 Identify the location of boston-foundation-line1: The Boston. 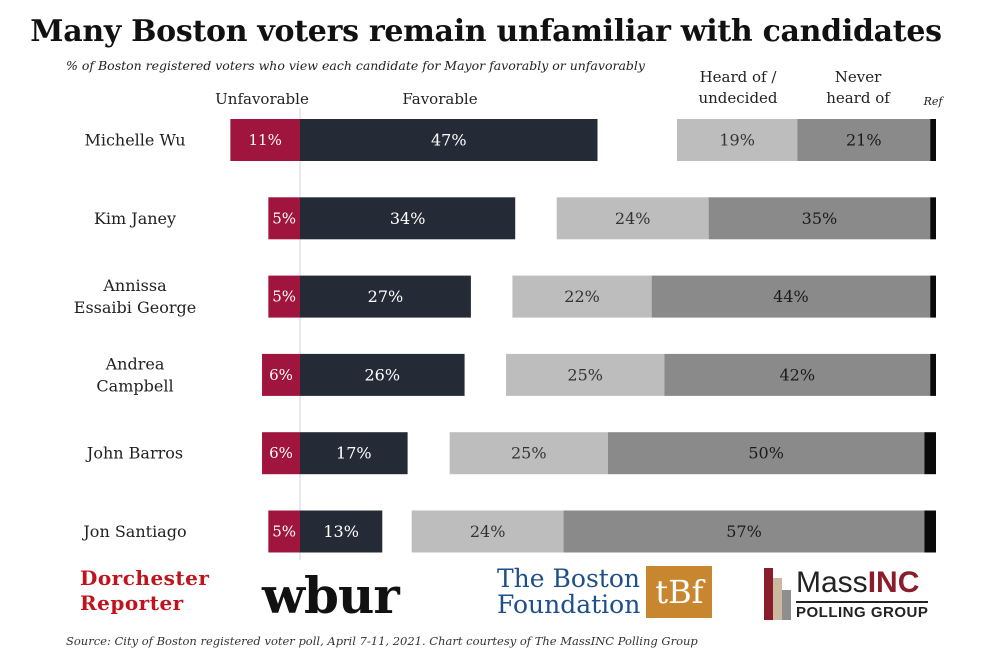
(568, 578).